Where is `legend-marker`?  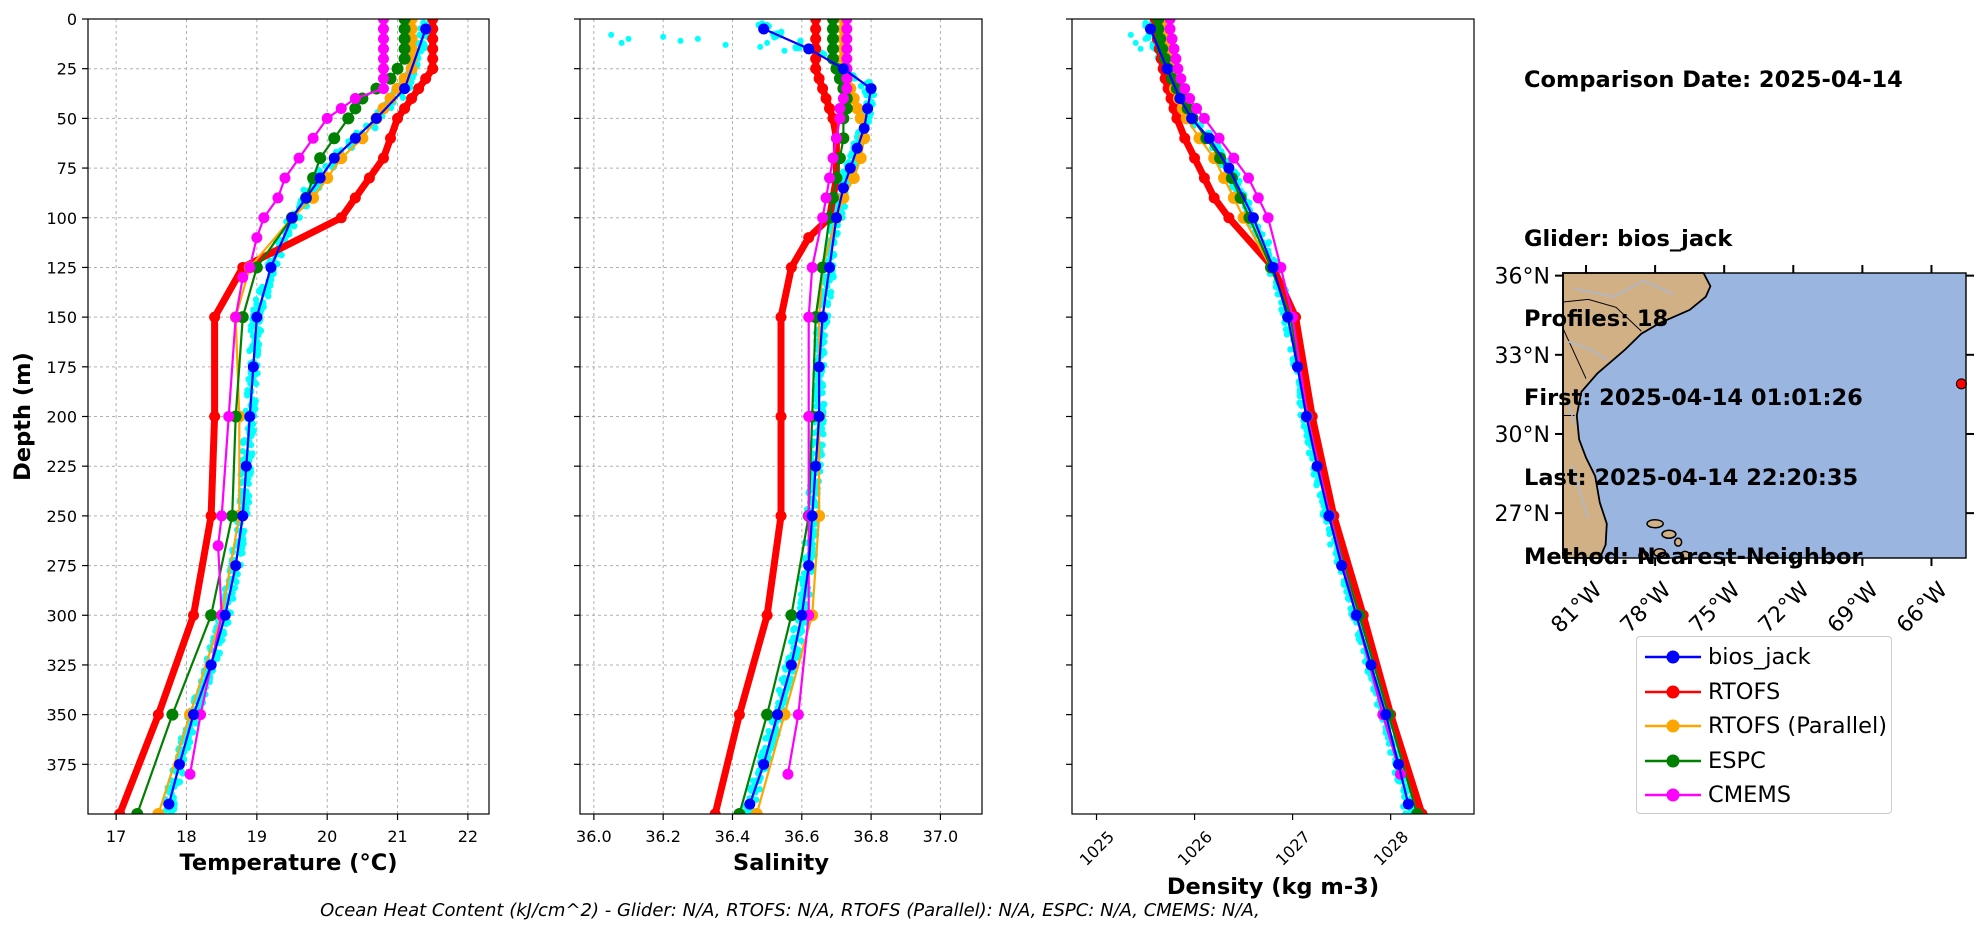
legend-marker is located at coordinates (1673, 760).